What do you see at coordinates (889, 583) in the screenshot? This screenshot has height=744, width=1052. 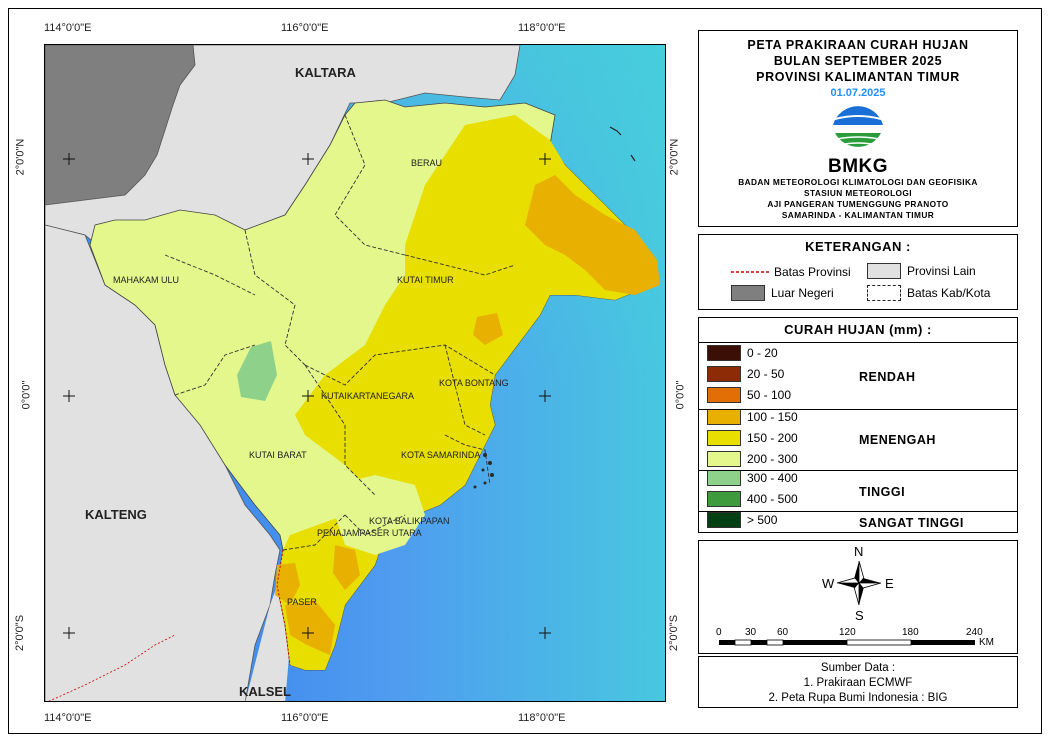 I see `compass-east: E` at bounding box center [889, 583].